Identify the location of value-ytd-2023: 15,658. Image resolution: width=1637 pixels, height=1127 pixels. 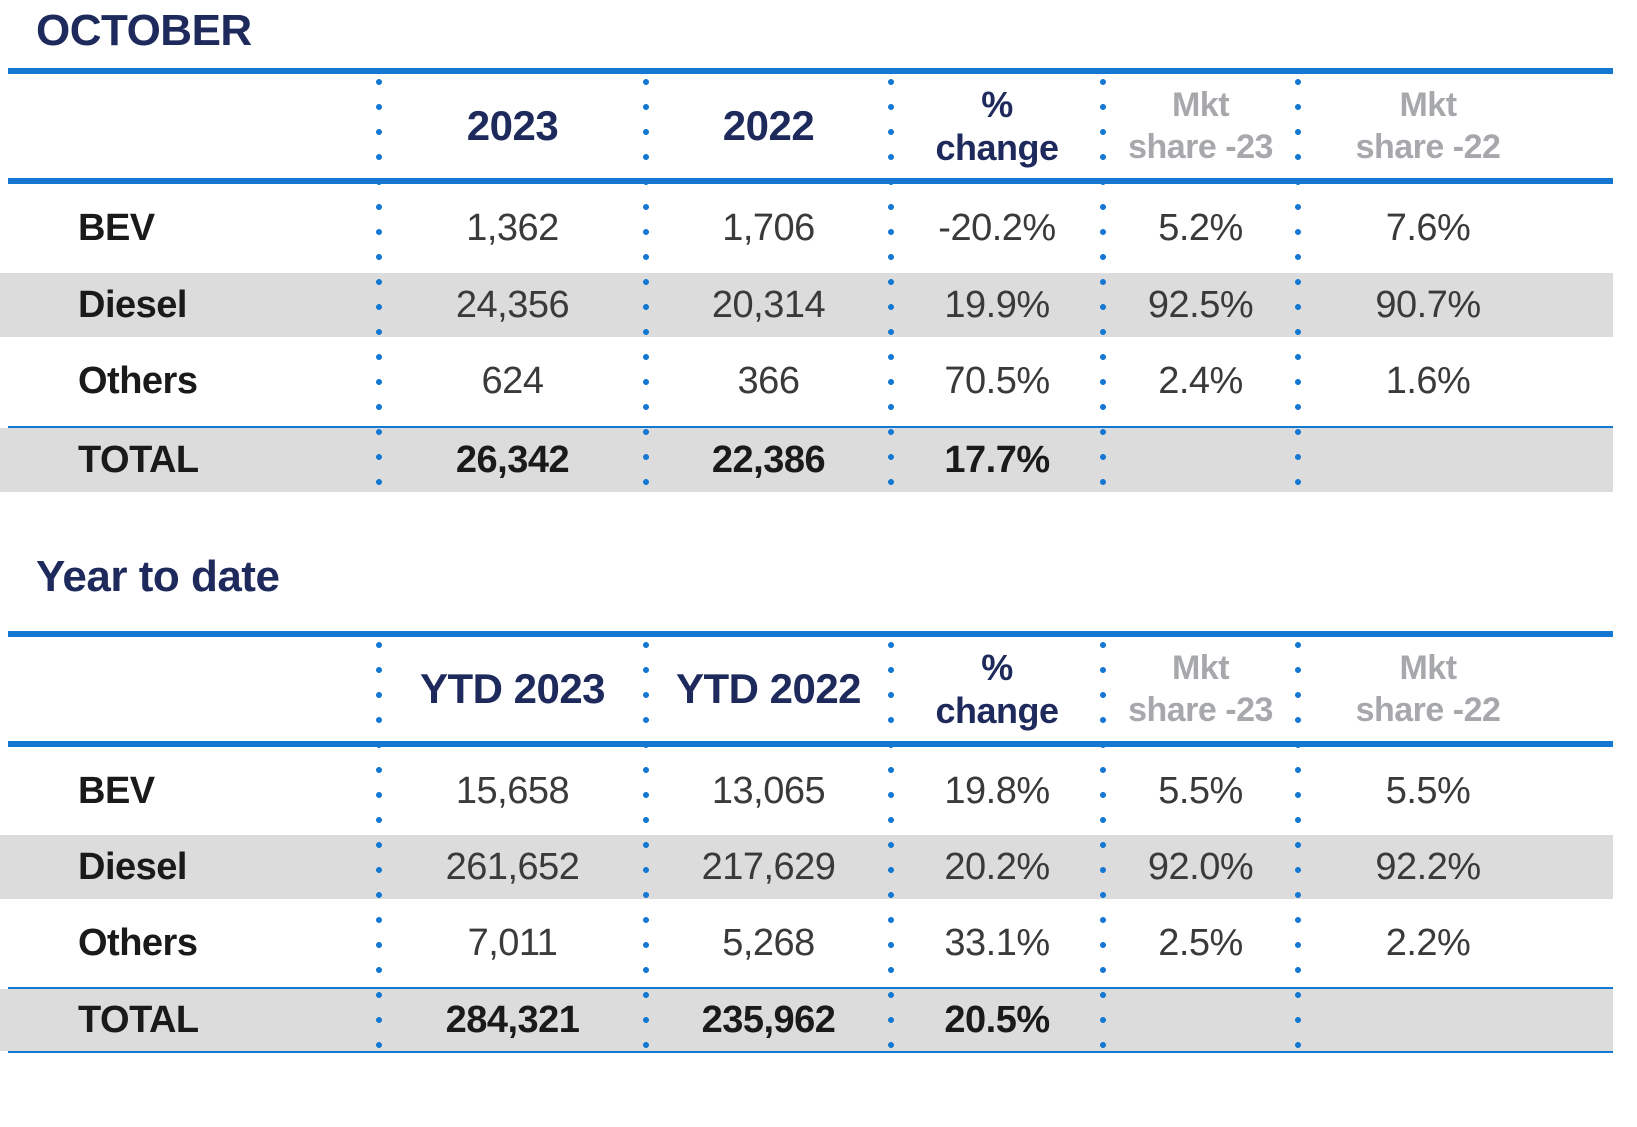
(512, 790).